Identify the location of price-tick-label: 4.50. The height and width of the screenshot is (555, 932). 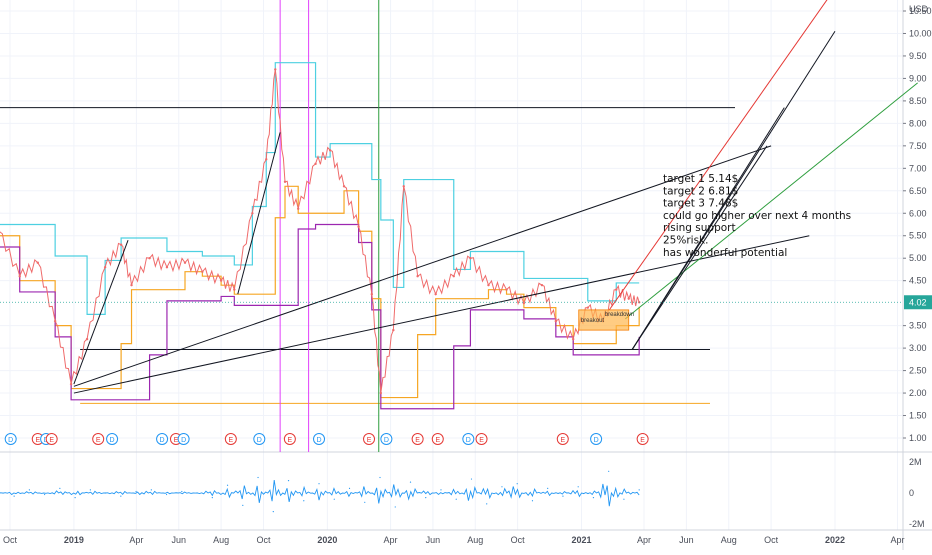
(918, 281).